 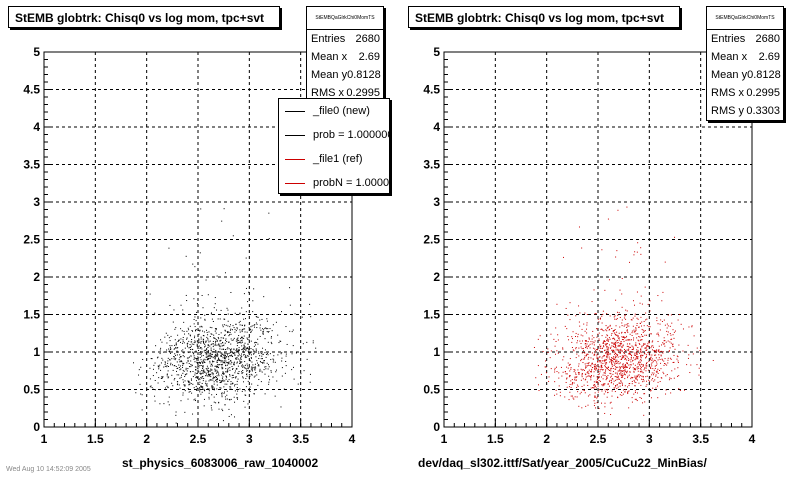 What do you see at coordinates (769, 57) in the screenshot?
I see `stats-value: 2.69` at bounding box center [769, 57].